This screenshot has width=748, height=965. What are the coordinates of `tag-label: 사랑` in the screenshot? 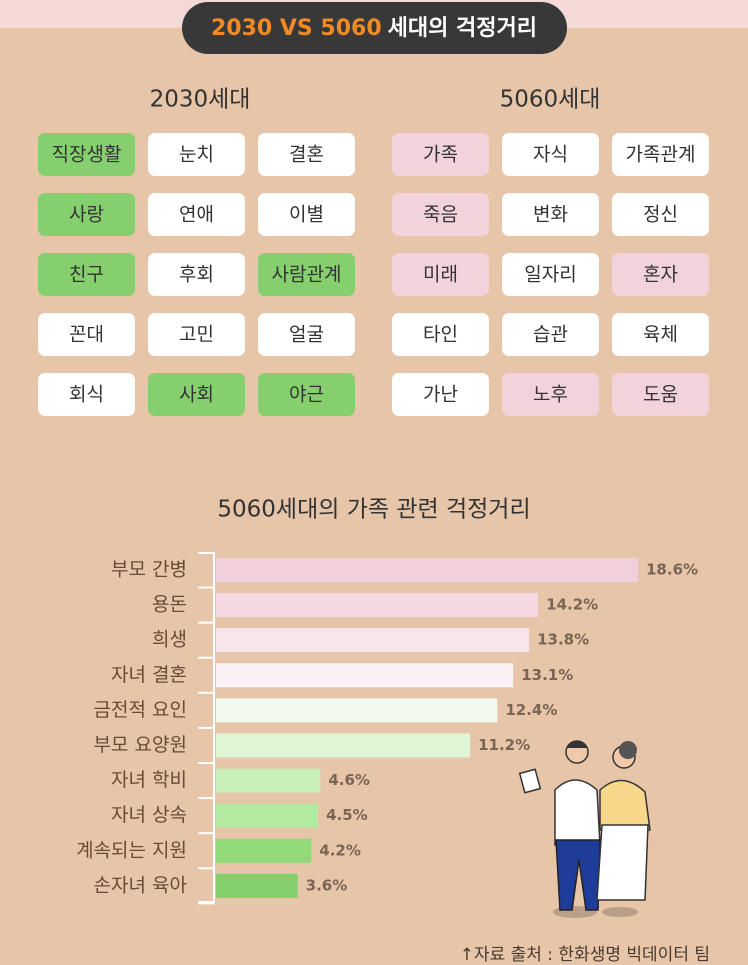 It's located at (86, 215).